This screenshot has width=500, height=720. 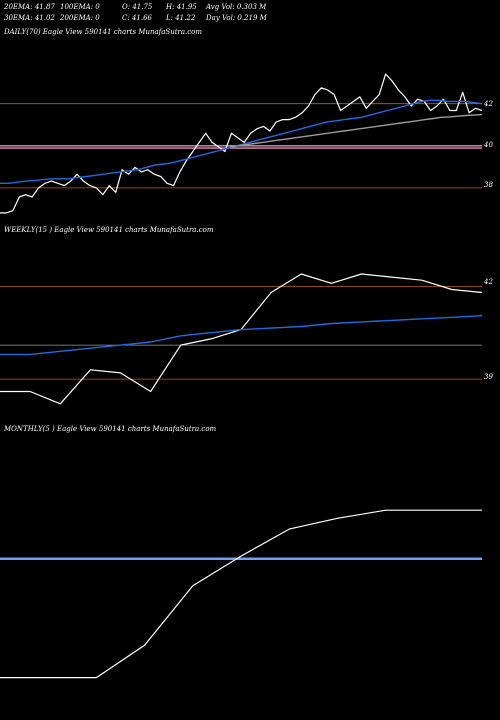 I want to click on panel-0-series-ema20, so click(x=356, y=130).